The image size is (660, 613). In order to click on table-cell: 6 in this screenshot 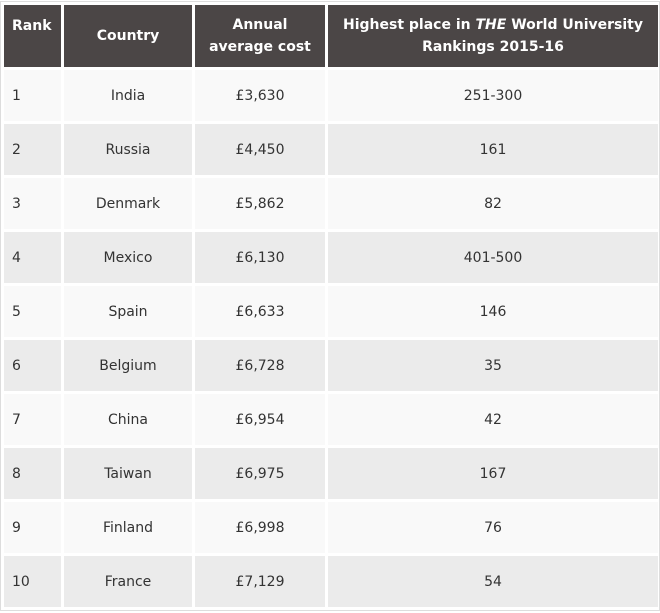, I will do `click(32, 365)`.